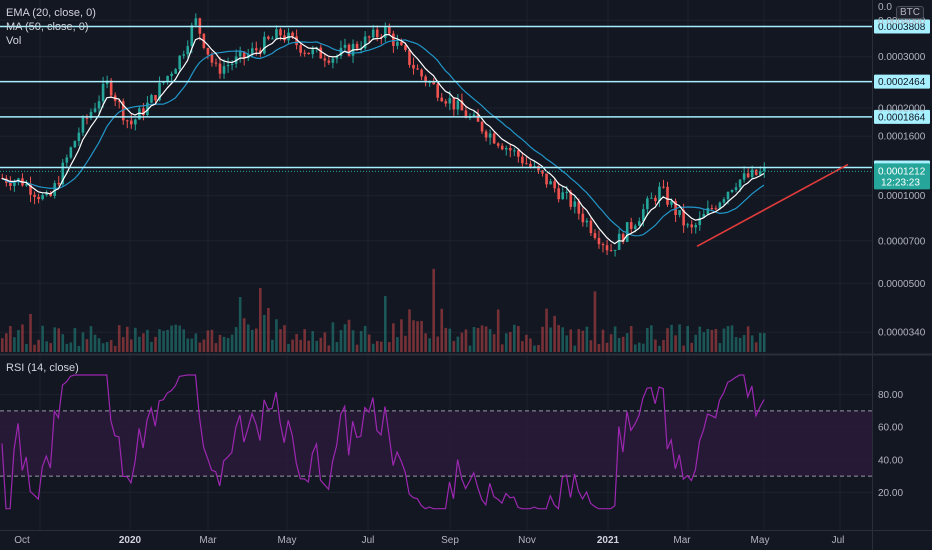 This screenshot has width=932, height=550. Describe the element at coordinates (910, 12) in the screenshot. I see `currency-badge: BTC` at that location.